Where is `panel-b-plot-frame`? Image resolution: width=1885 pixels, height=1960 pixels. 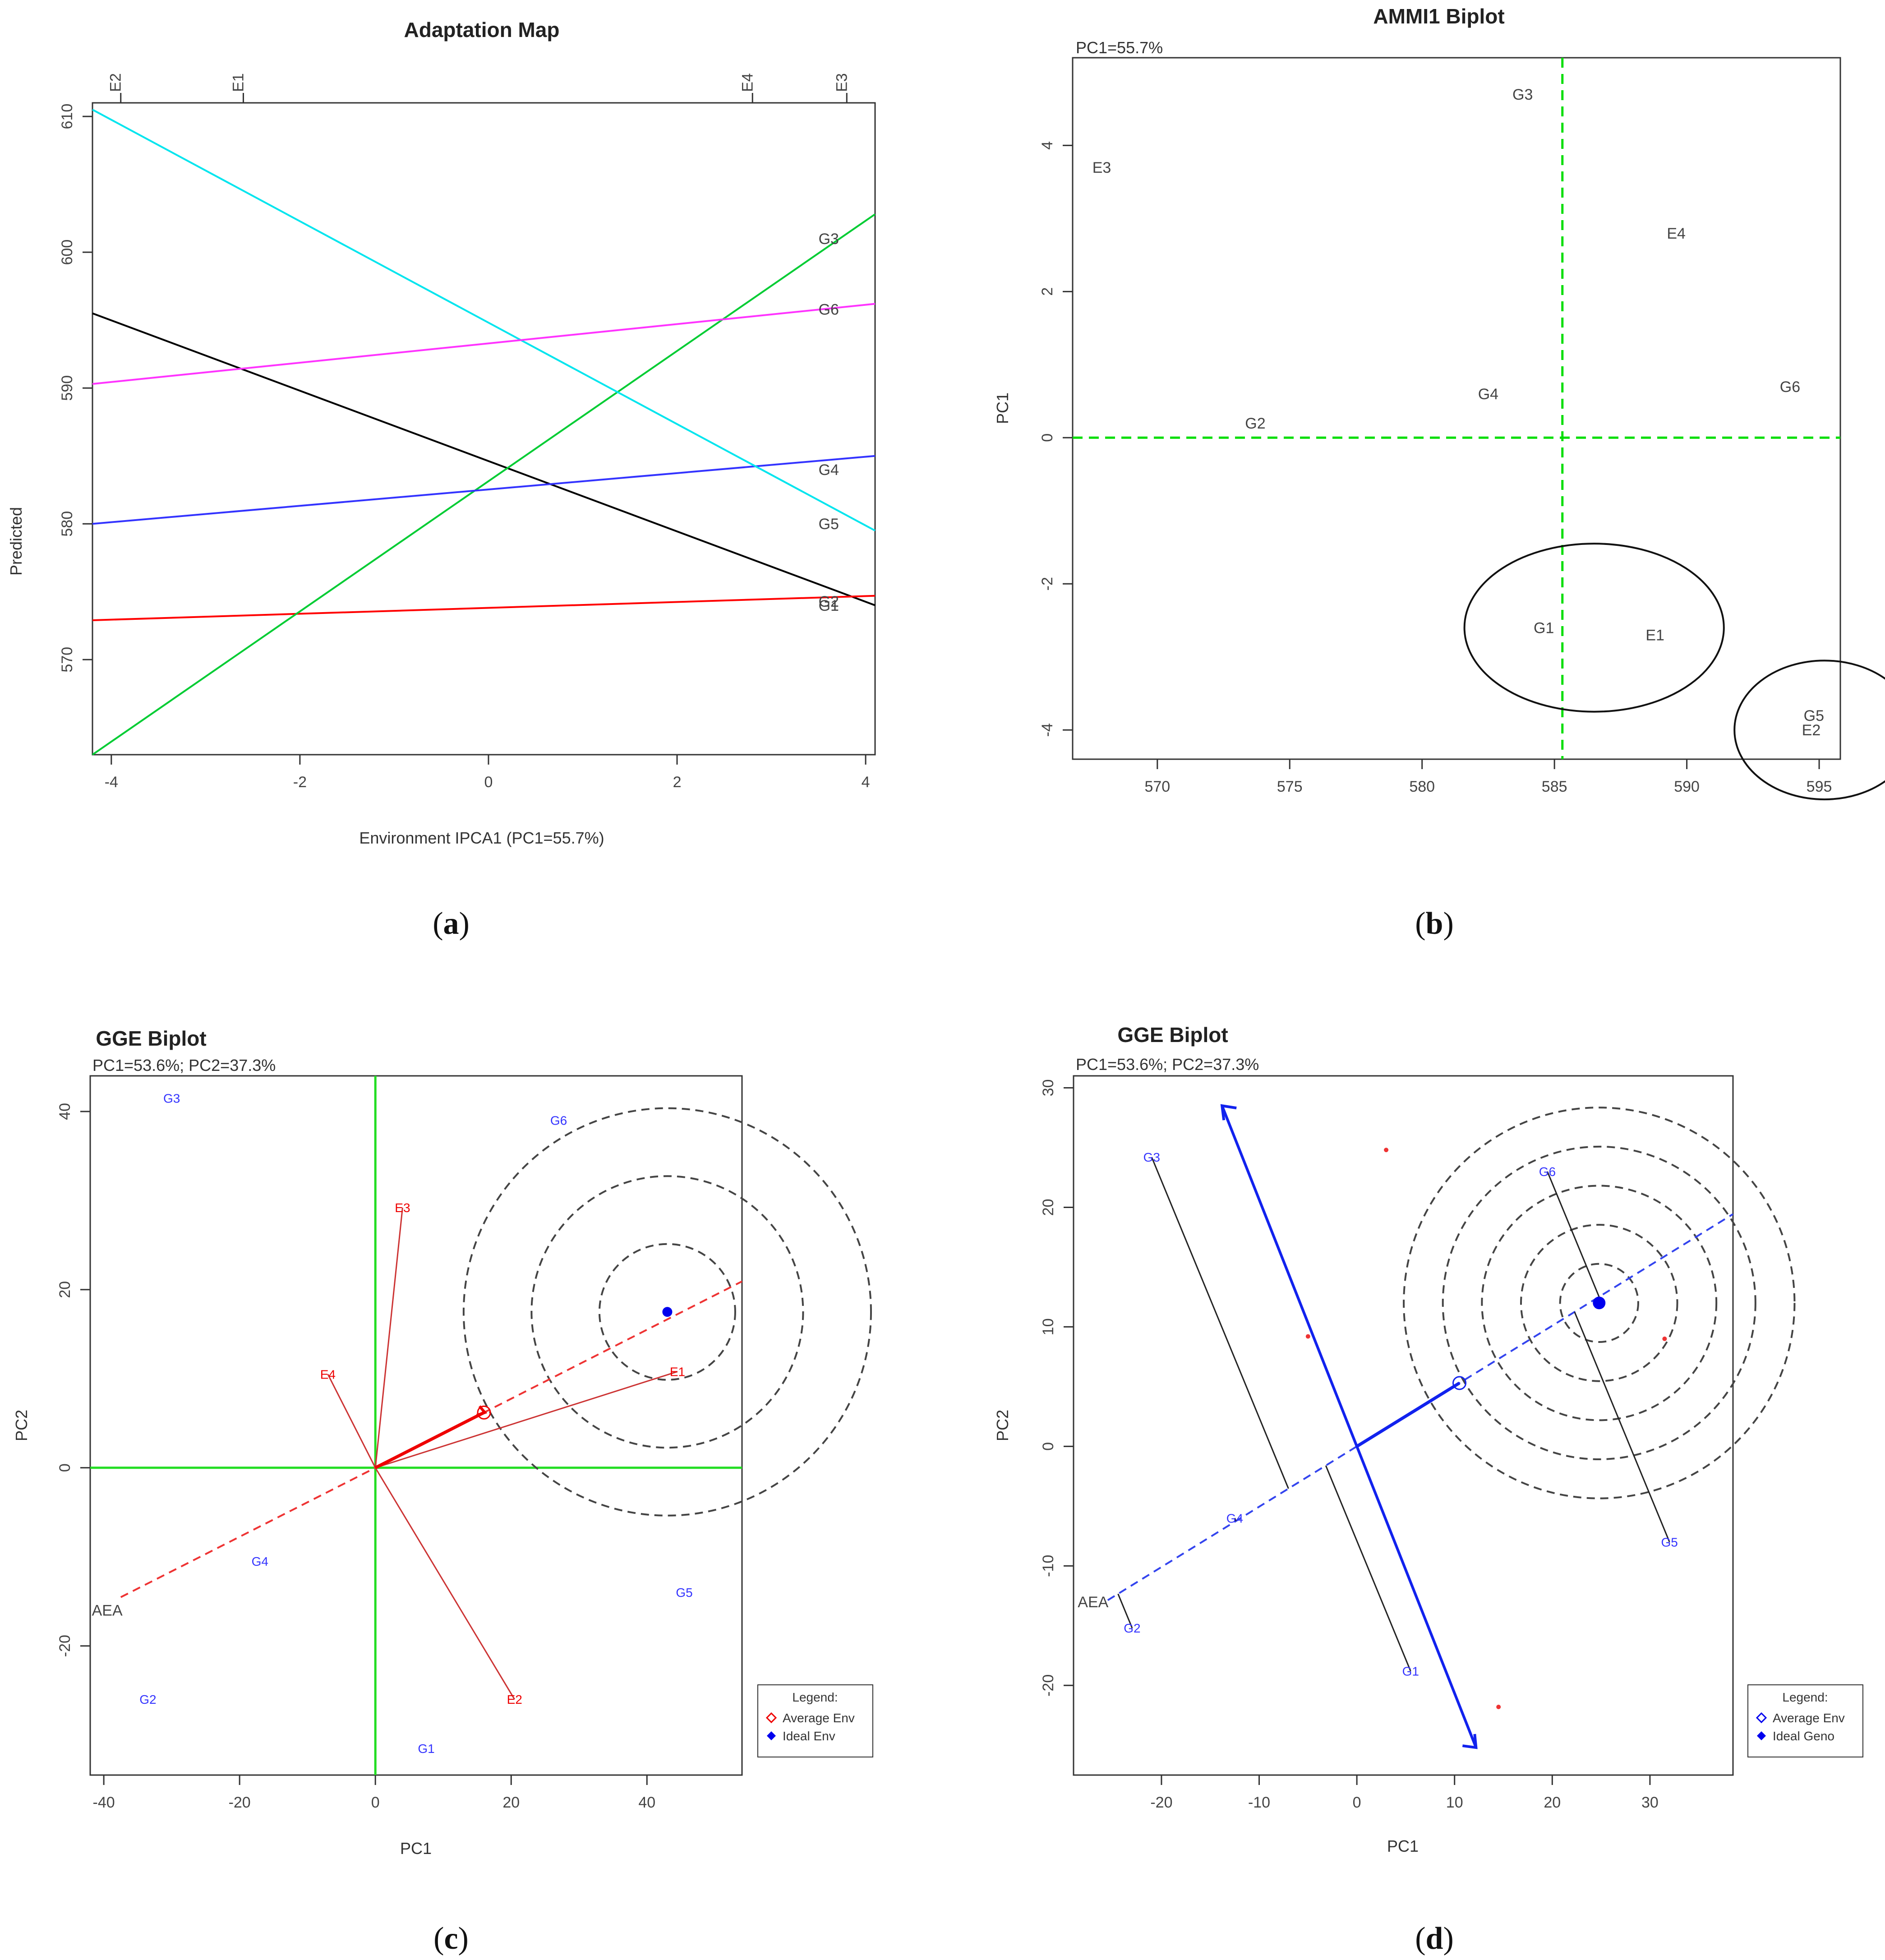 panel-b-plot-frame is located at coordinates (1456, 408).